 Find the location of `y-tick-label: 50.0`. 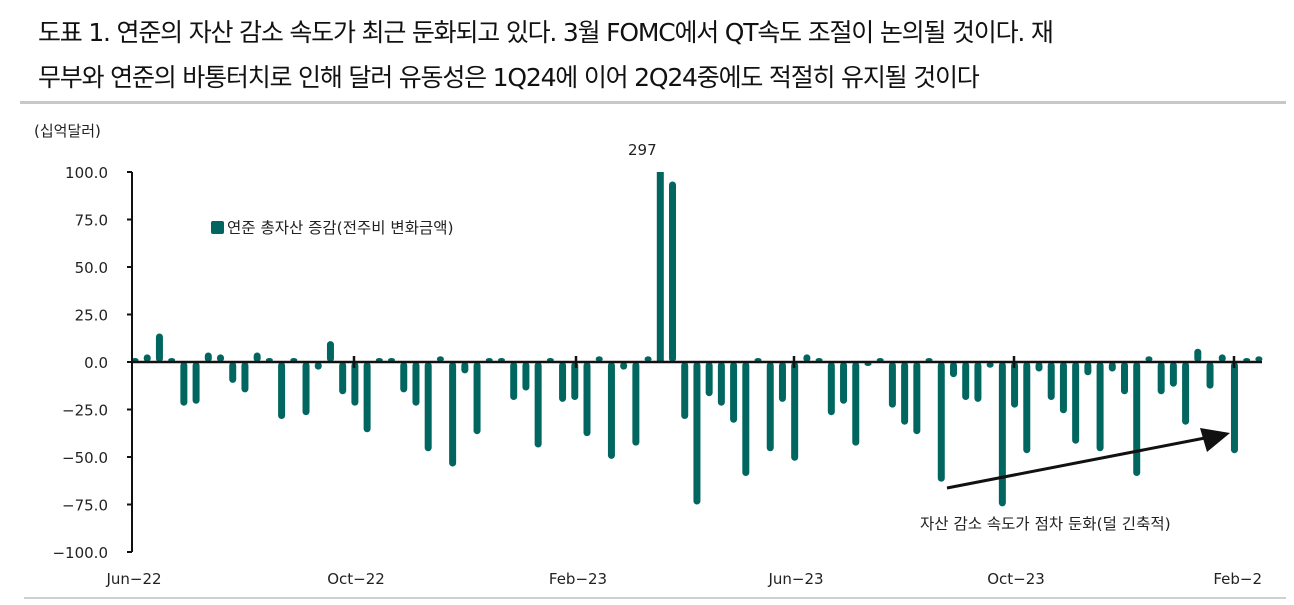

y-tick-label: 50.0 is located at coordinates (91, 268).